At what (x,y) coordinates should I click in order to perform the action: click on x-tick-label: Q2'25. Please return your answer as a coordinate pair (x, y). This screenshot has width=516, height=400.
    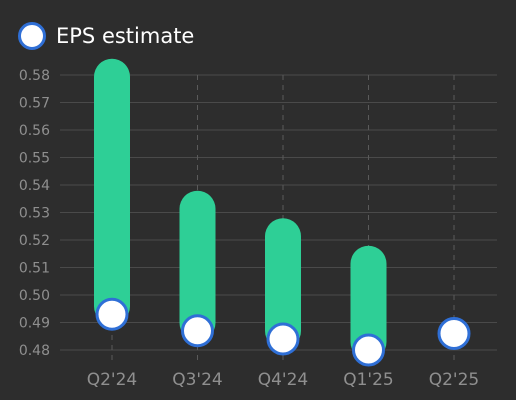
    Looking at the image, I should click on (454, 380).